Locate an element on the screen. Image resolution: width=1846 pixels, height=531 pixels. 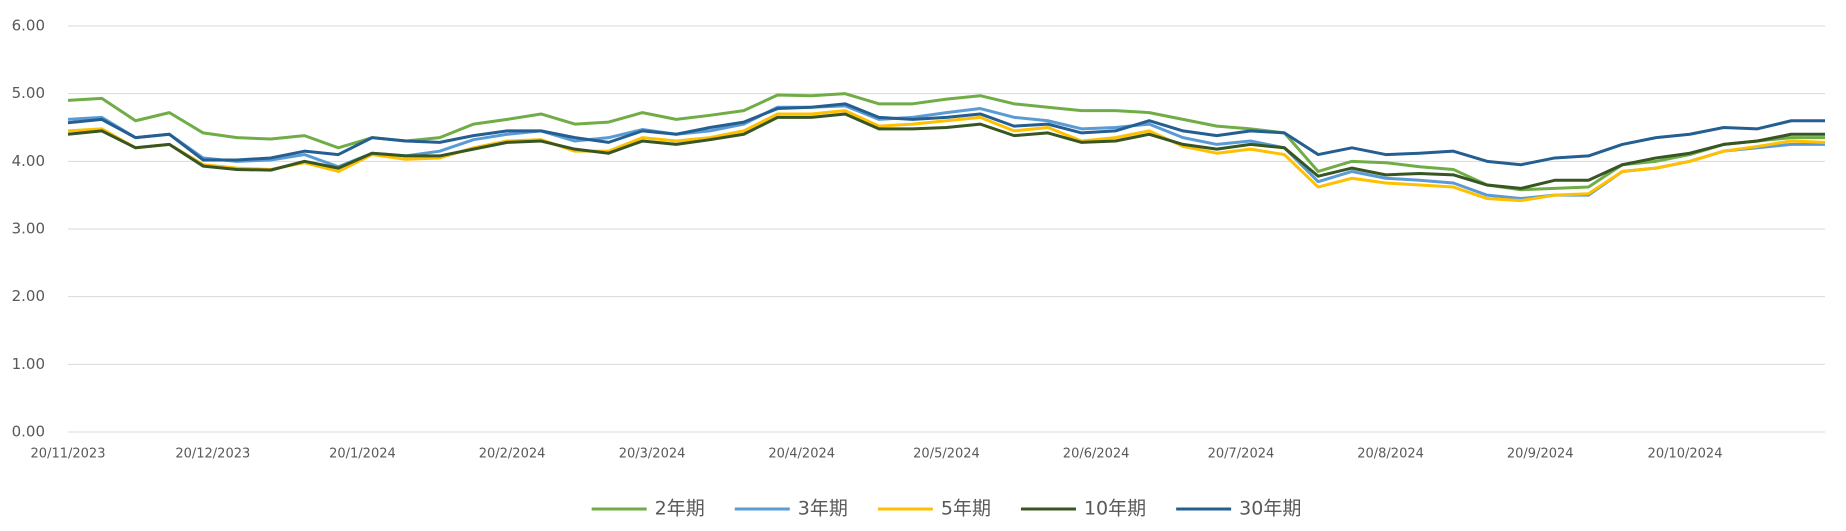
x-tick-label: 20/12/2023 is located at coordinates (212, 454).